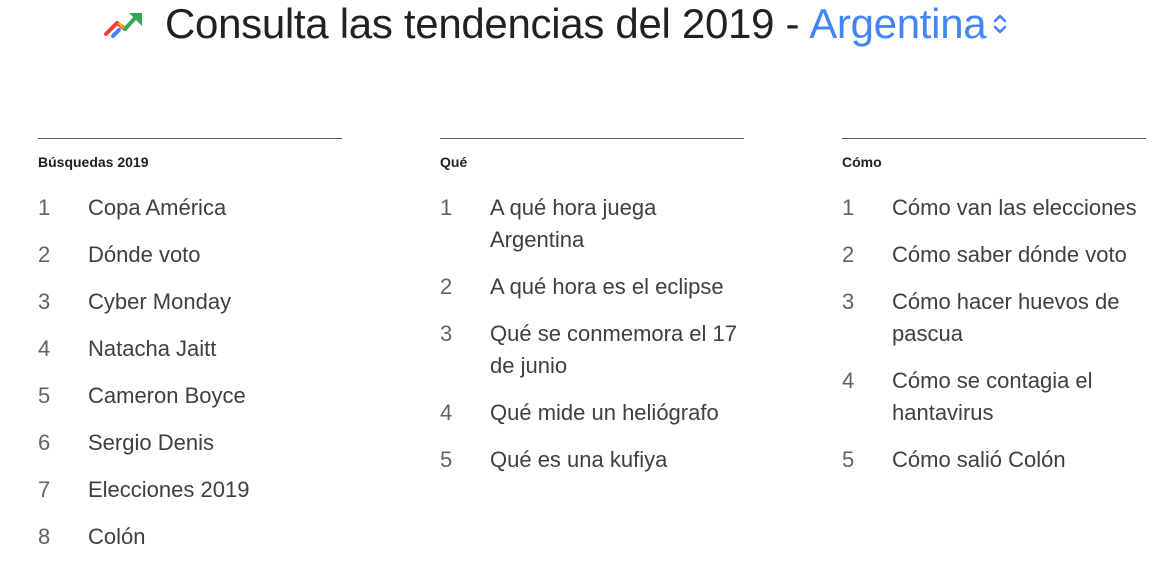 The image size is (1162, 566). I want to click on list-item: 1 Copa América, so click(190, 208).